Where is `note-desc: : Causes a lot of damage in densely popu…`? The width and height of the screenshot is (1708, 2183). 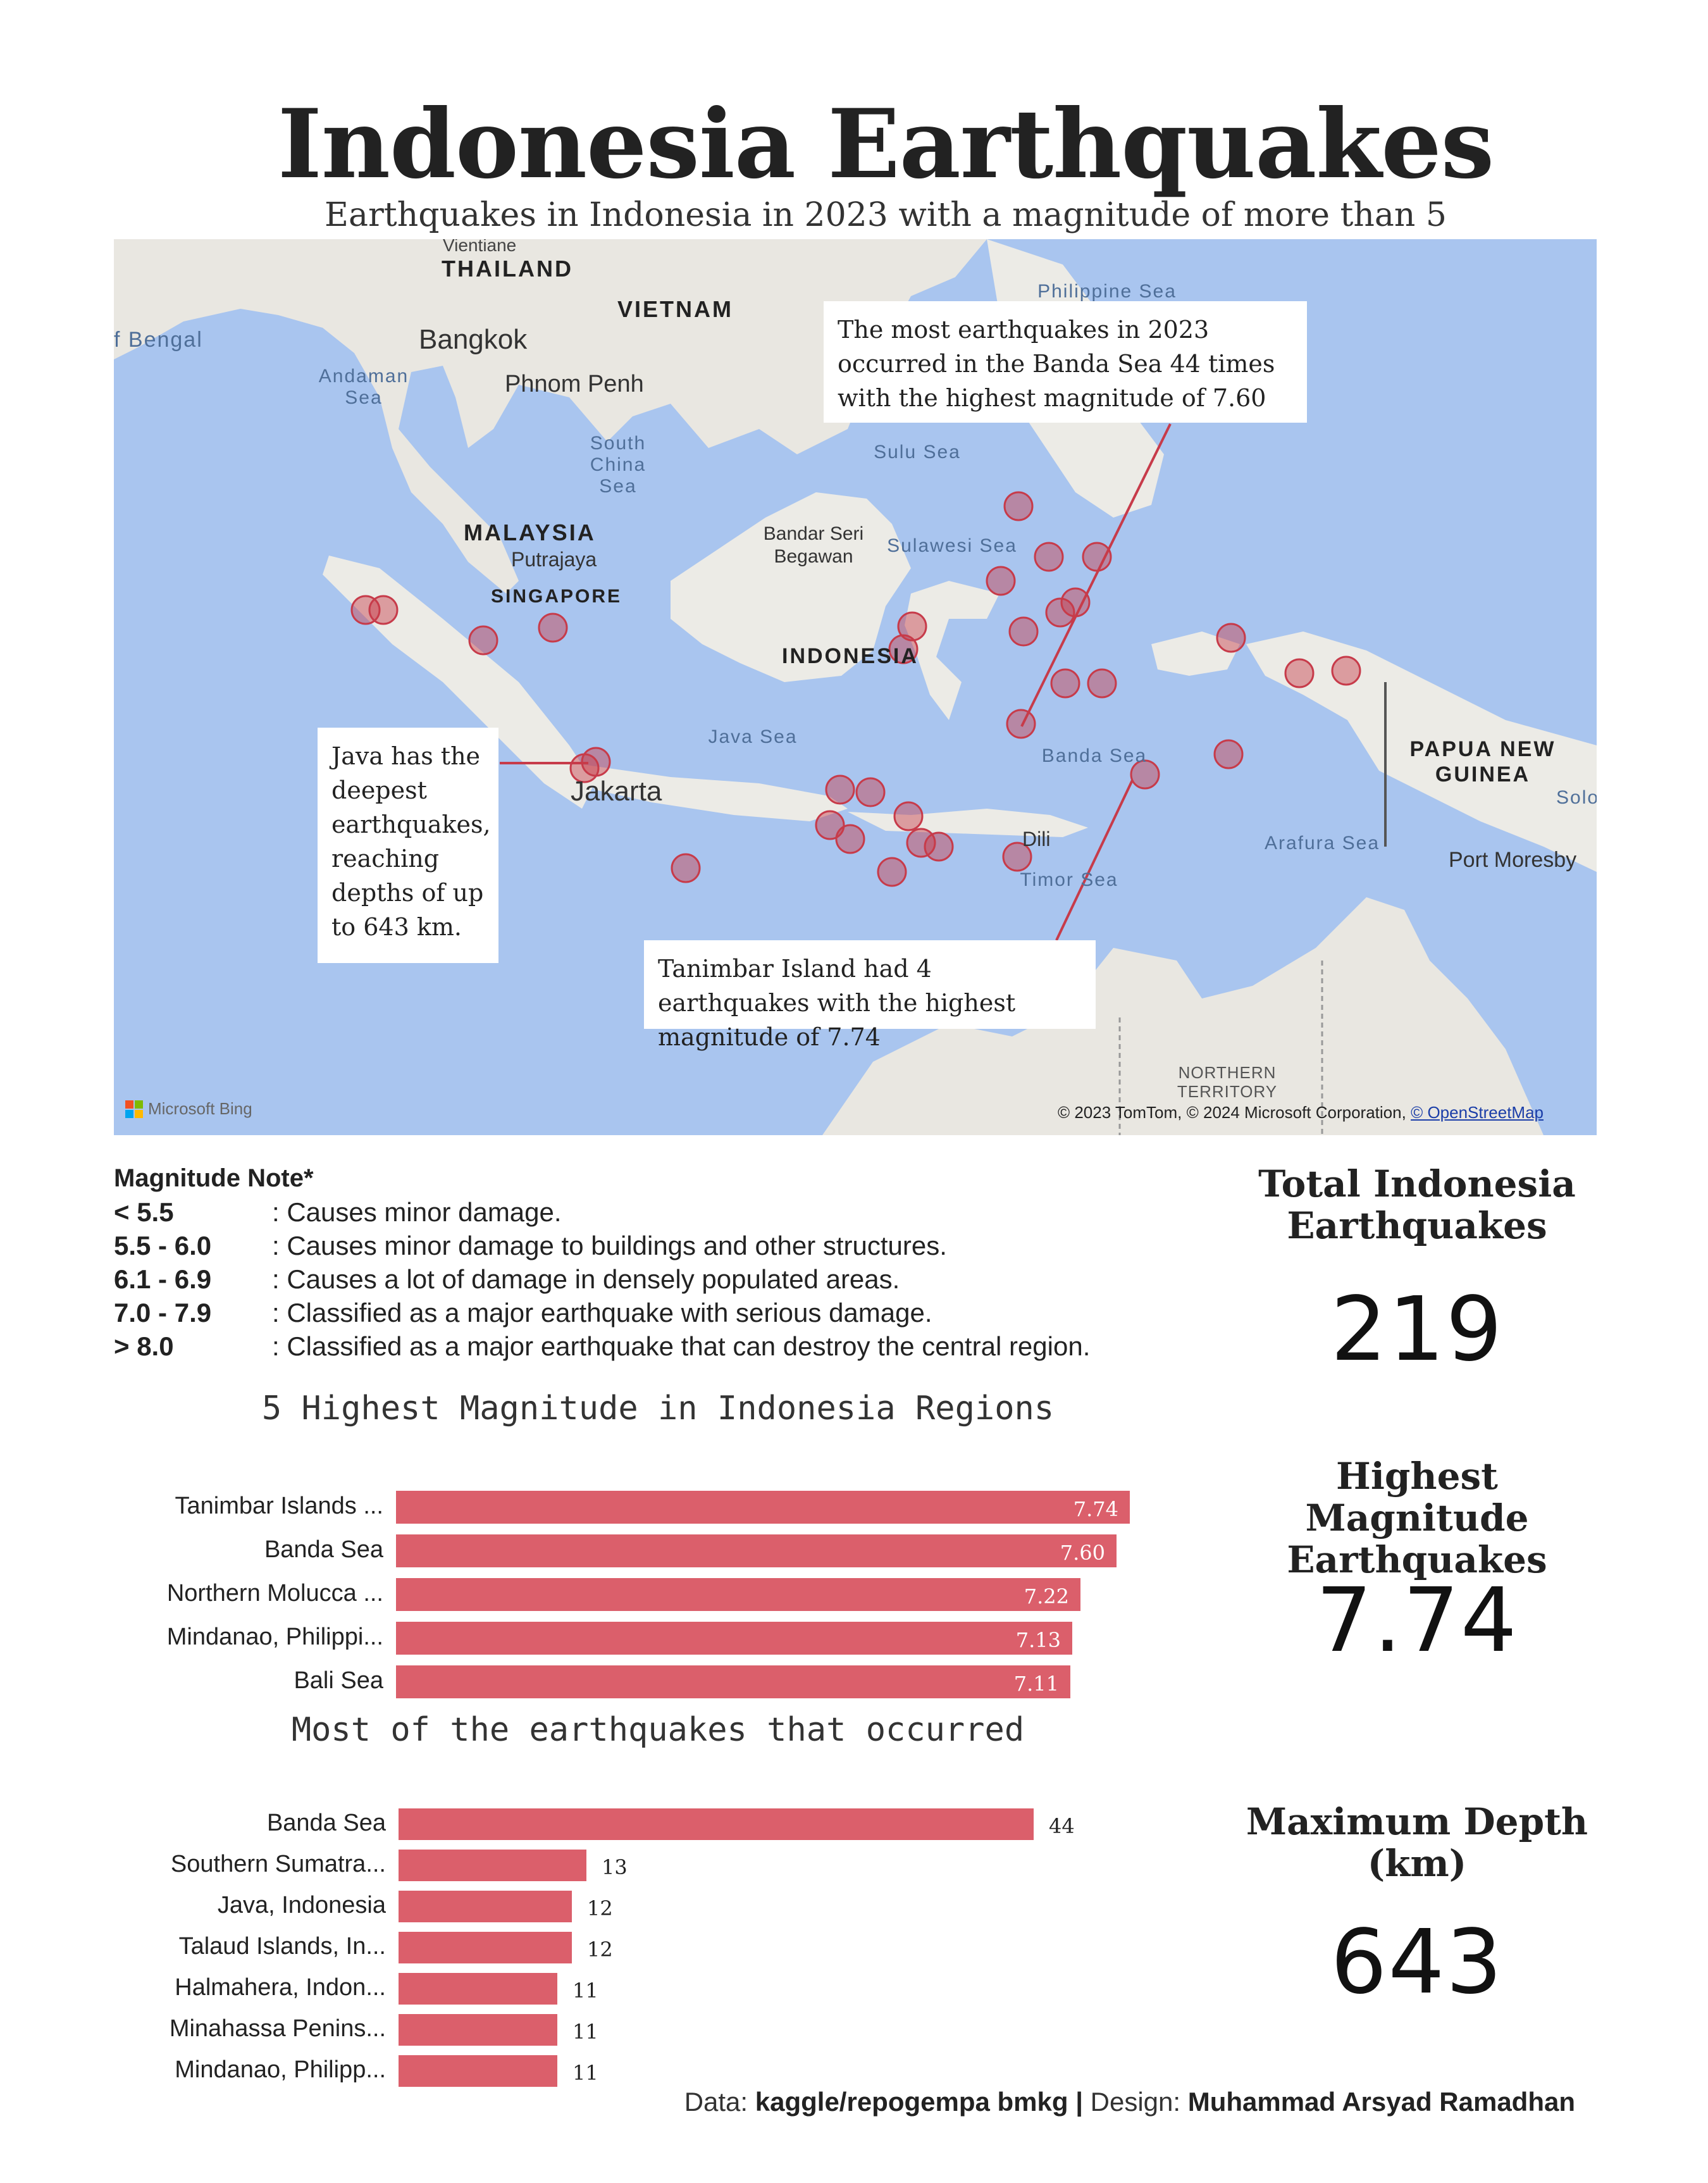
note-desc: : Causes a lot of damage in densely popu… is located at coordinates (586, 1279).